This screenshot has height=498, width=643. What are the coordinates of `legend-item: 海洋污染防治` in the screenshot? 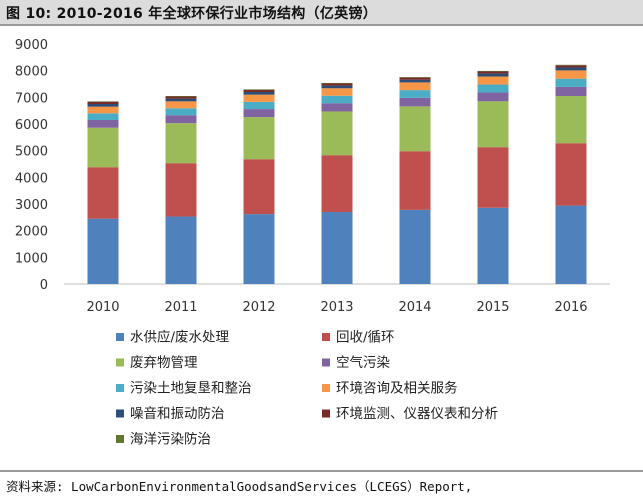 It's located at (163, 440).